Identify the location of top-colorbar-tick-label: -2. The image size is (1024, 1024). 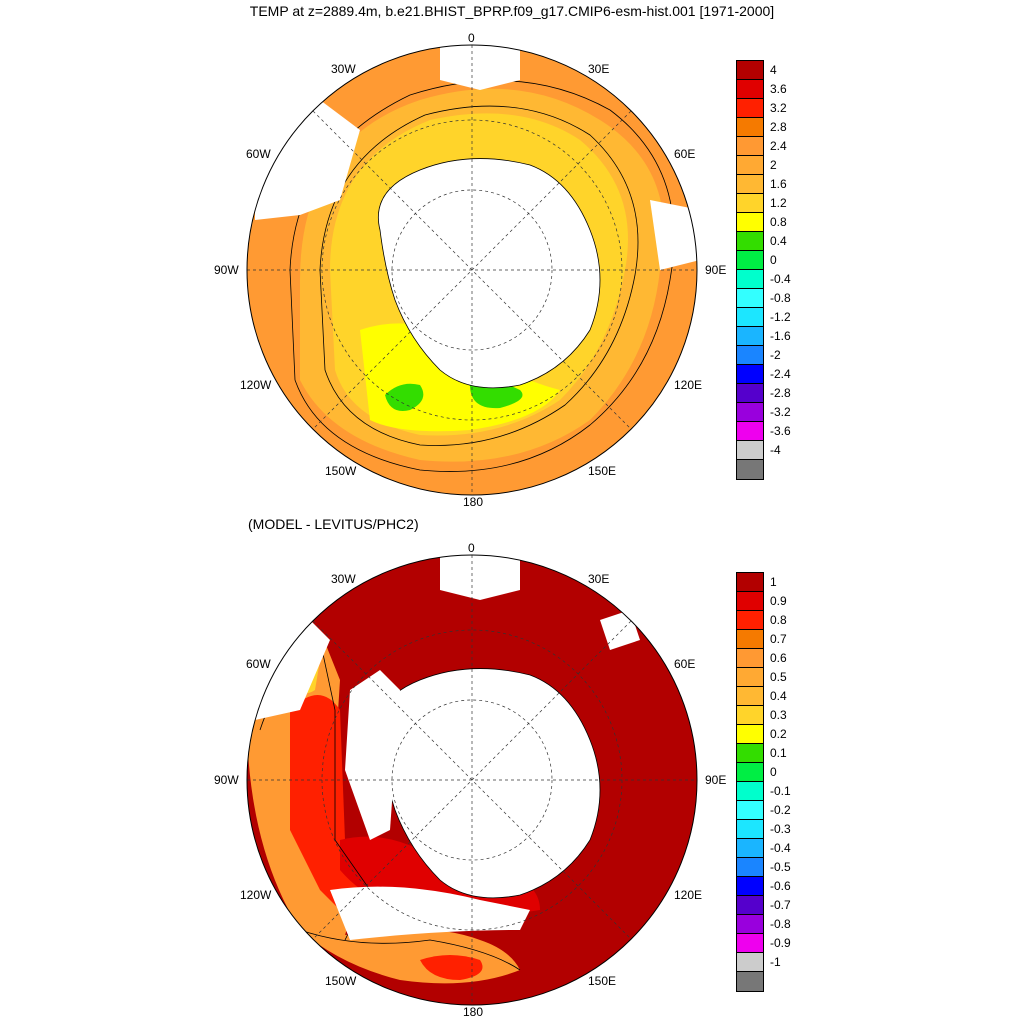
(775, 354).